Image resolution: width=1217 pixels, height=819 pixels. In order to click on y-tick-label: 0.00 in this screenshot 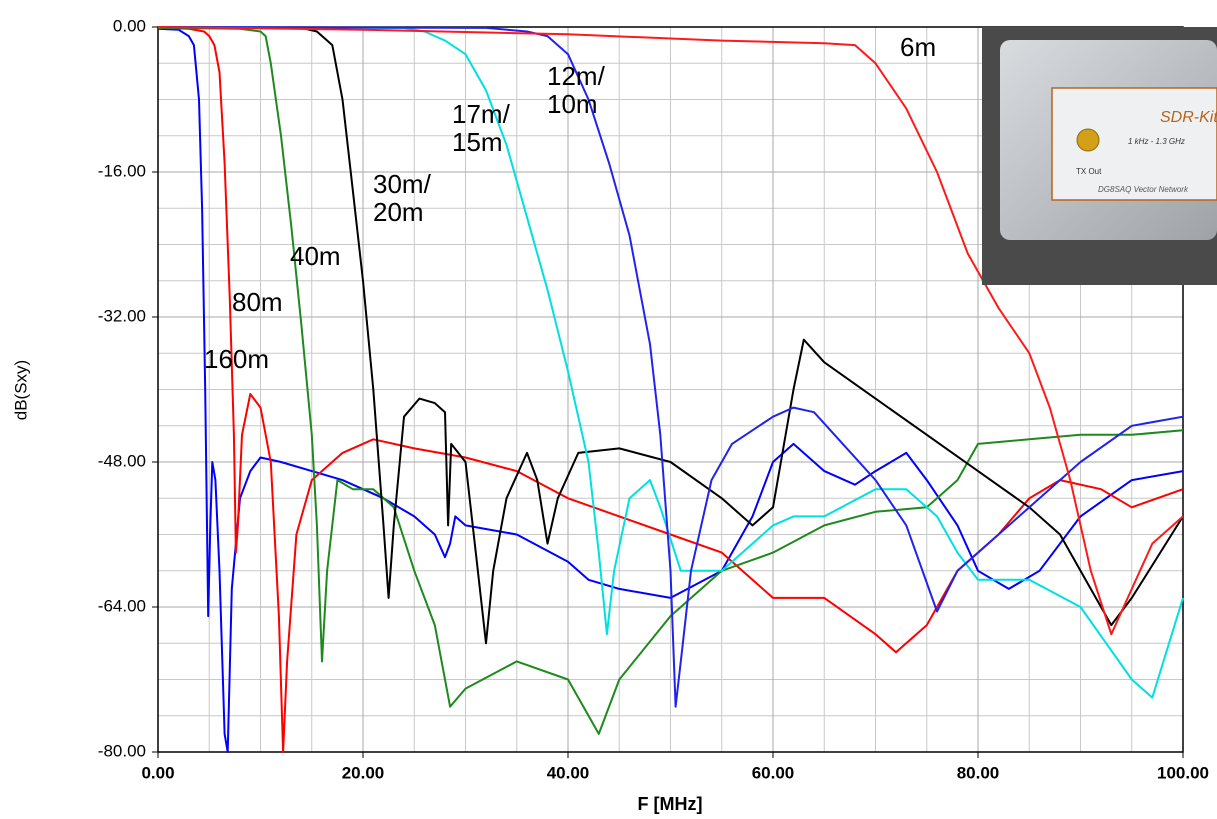, I will do `click(129, 25)`.